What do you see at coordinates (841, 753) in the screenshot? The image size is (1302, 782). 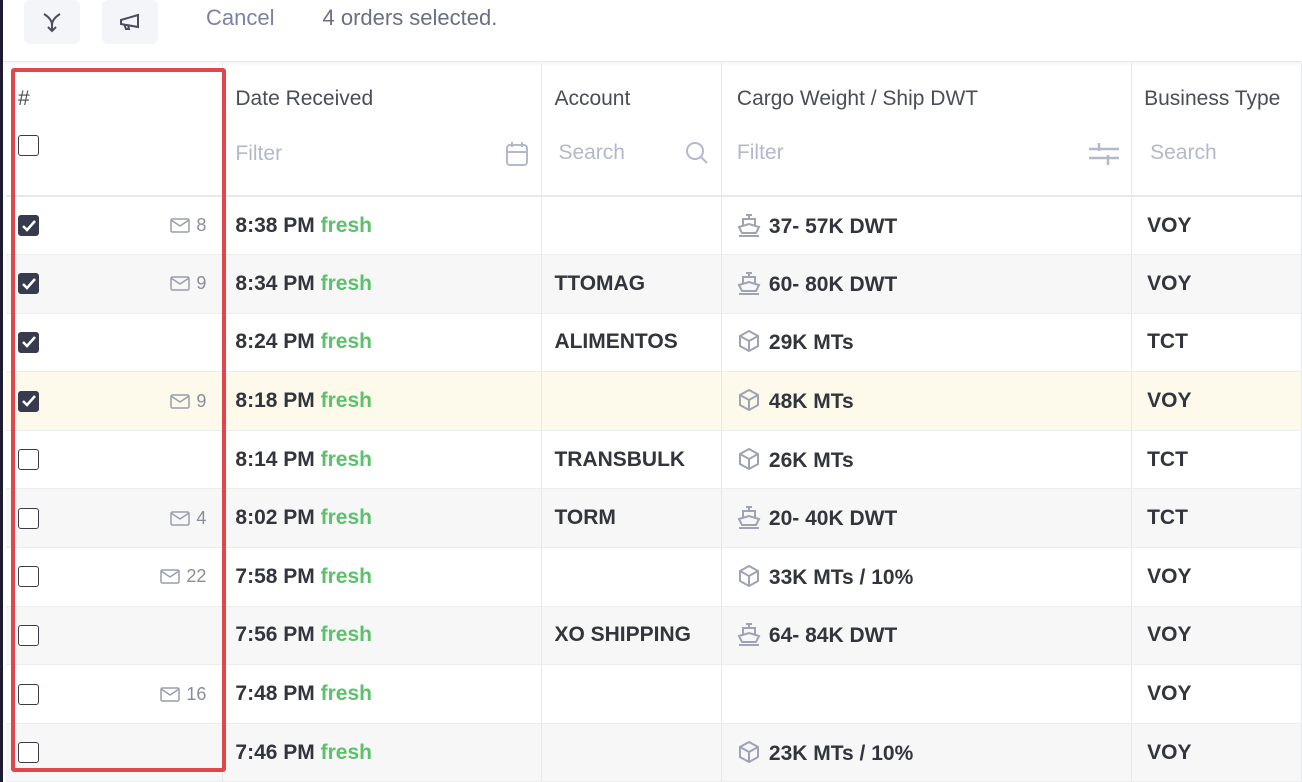 I see `cargo-value: 23K MTs / 10%` at bounding box center [841, 753].